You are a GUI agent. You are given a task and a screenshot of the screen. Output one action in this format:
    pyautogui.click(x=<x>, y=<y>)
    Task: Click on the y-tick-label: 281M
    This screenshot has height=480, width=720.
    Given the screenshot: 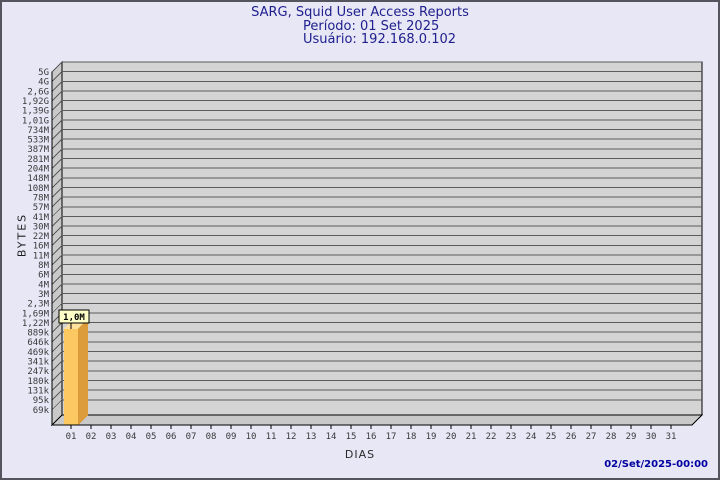 What is the action you would take?
    pyautogui.click(x=38, y=160)
    